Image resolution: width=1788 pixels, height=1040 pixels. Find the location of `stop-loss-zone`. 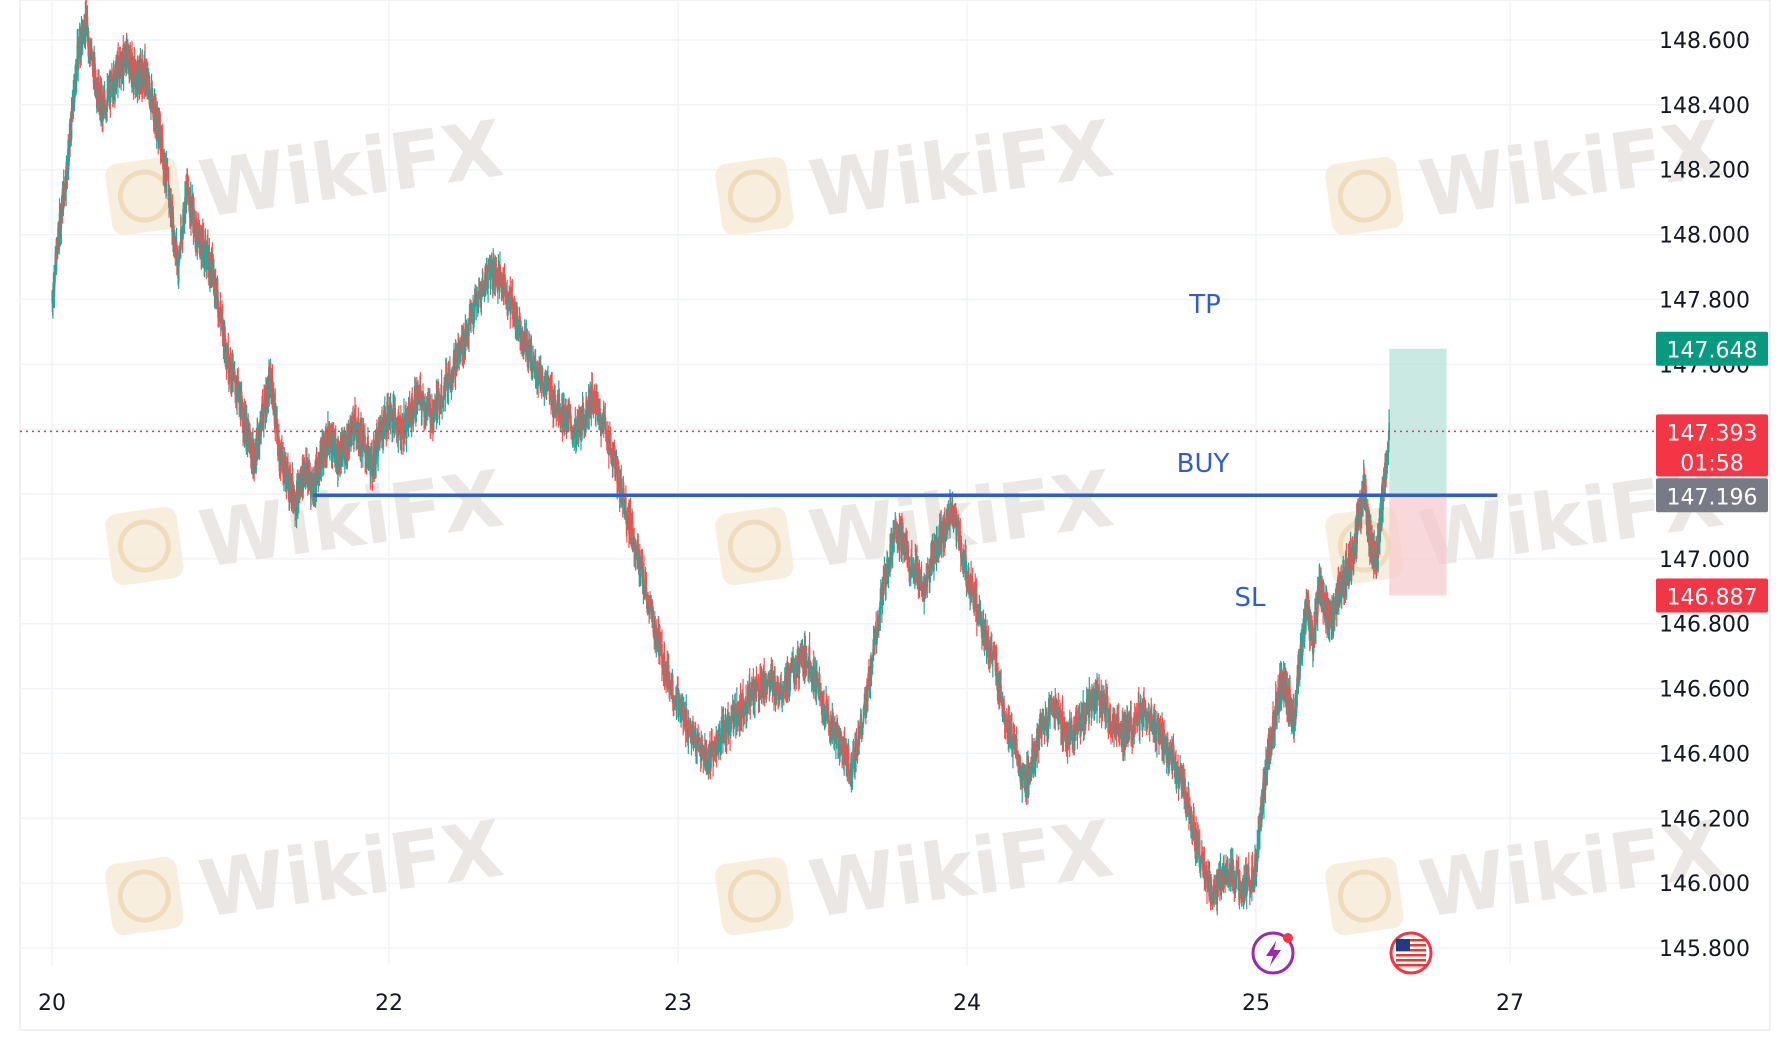

stop-loss-zone is located at coordinates (1418, 545).